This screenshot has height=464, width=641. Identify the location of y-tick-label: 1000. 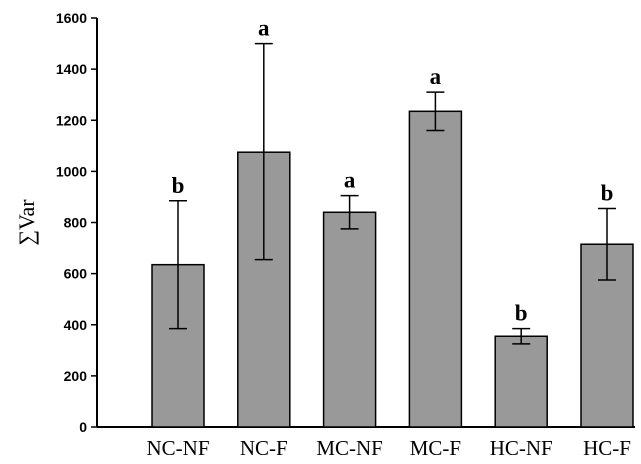
(71, 171).